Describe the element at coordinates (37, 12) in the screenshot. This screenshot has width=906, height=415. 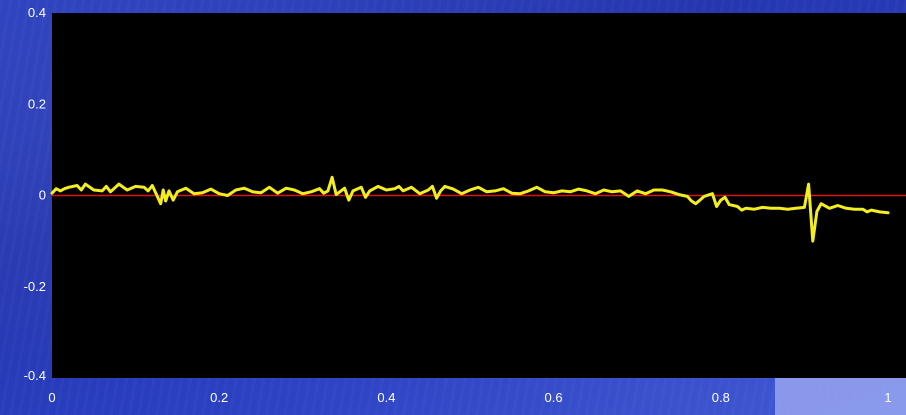
I see `y-tick-label: 0.4` at that location.